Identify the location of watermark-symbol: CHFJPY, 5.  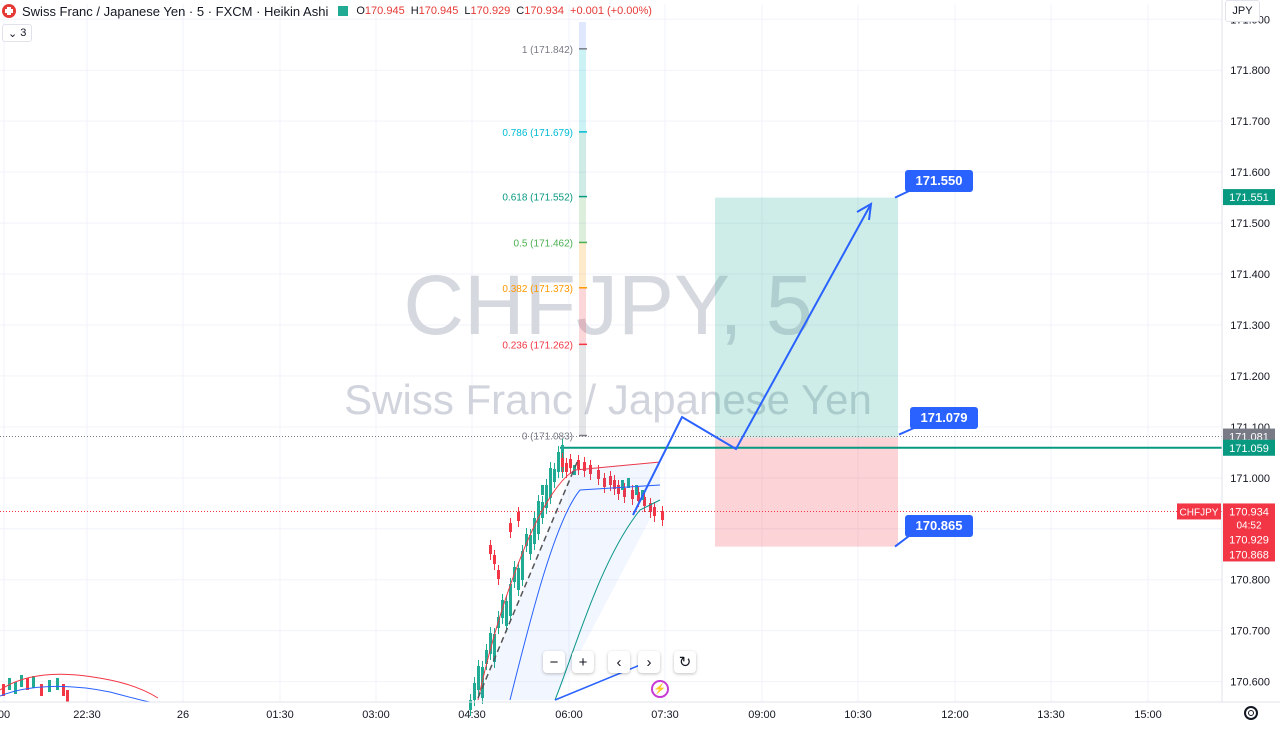
(607, 305).